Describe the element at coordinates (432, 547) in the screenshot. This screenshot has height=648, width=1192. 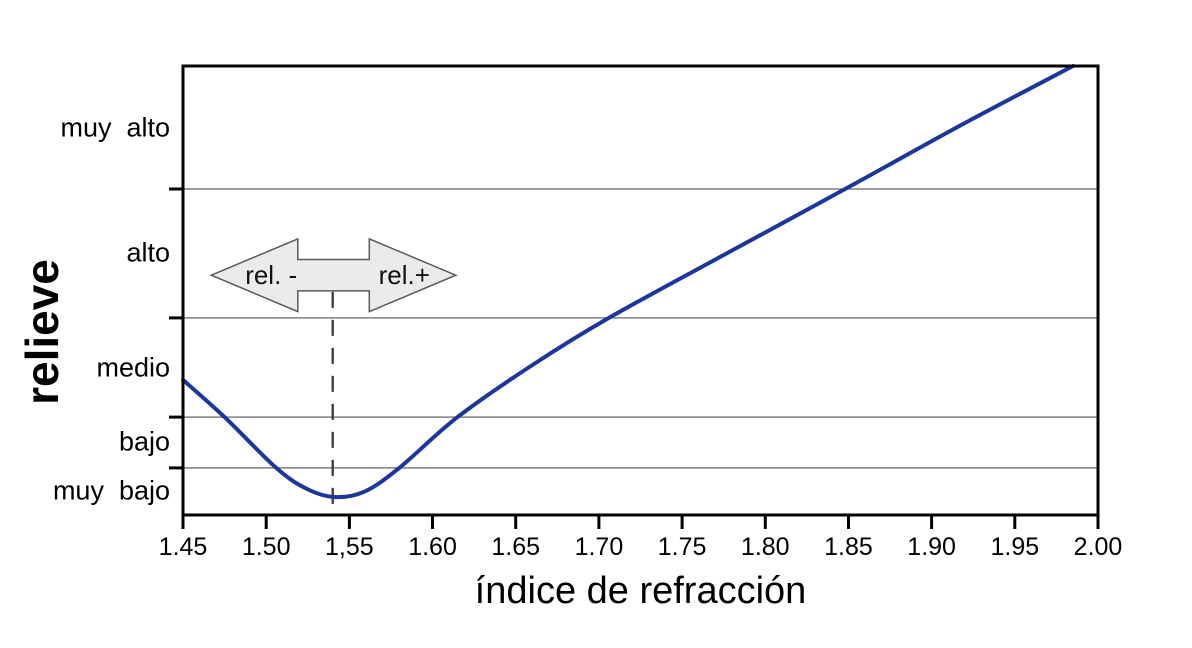
I see `x-tick-label: 1.60` at that location.